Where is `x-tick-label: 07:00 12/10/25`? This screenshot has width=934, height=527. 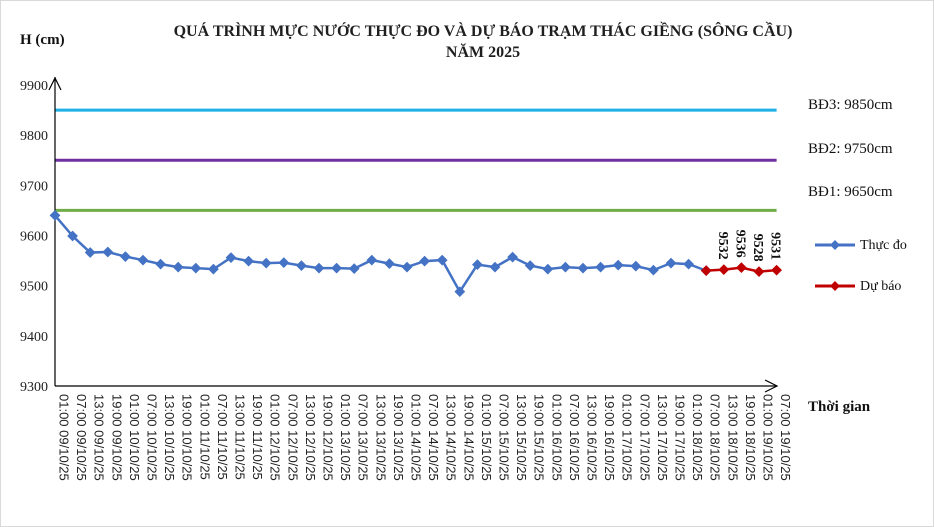 x-tick-label: 07:00 12/10/25 is located at coordinates (292, 437).